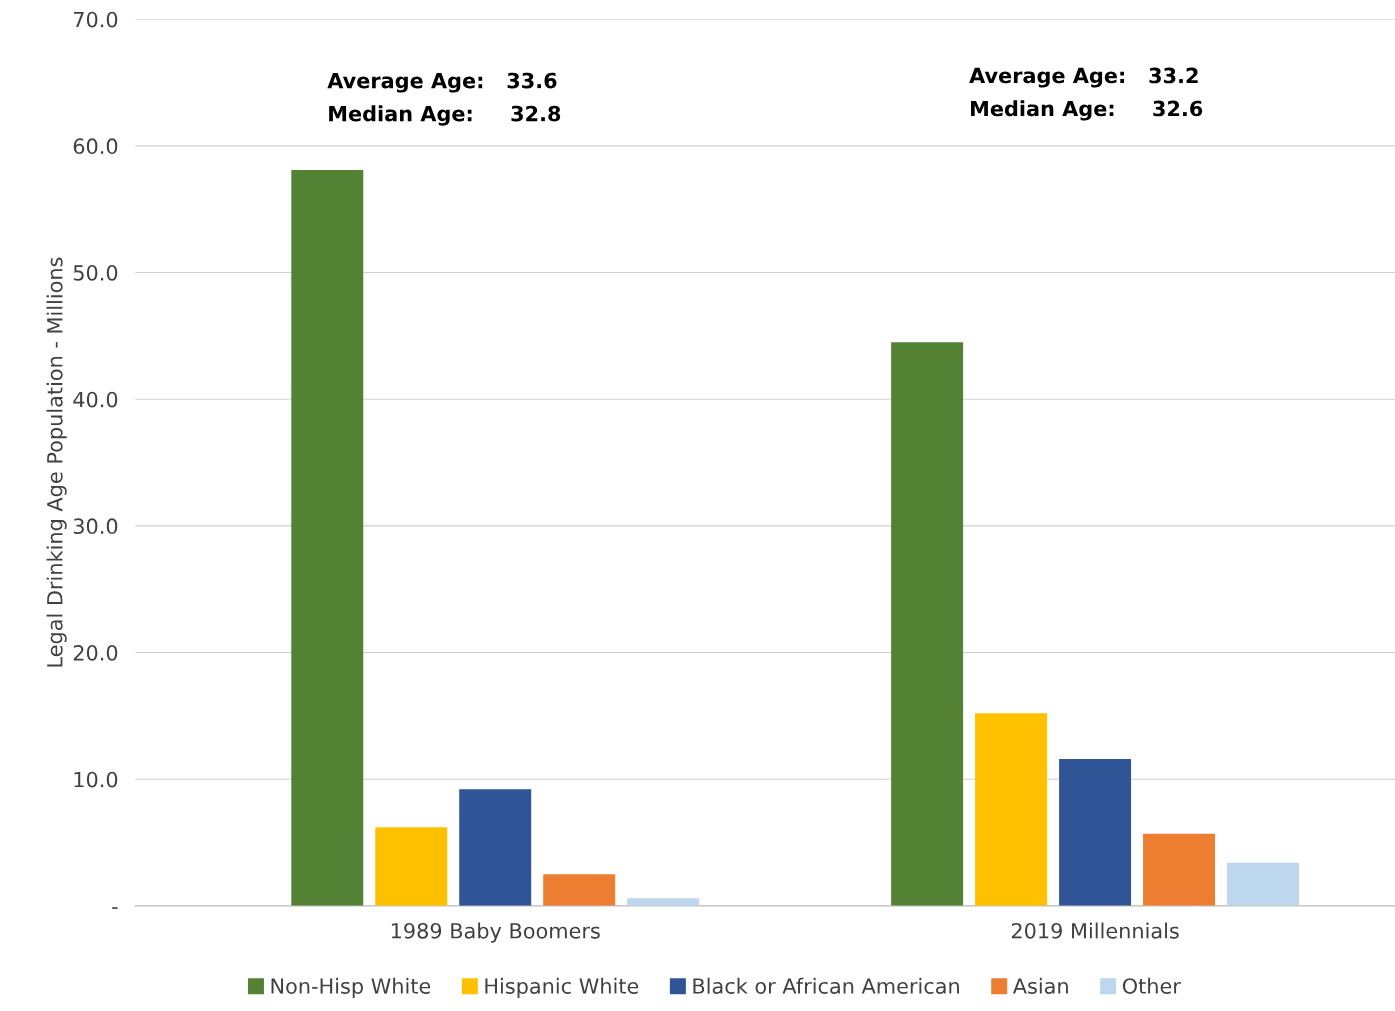 The height and width of the screenshot is (1011, 1395). I want to click on legend-label: Black or African American, so click(826, 985).